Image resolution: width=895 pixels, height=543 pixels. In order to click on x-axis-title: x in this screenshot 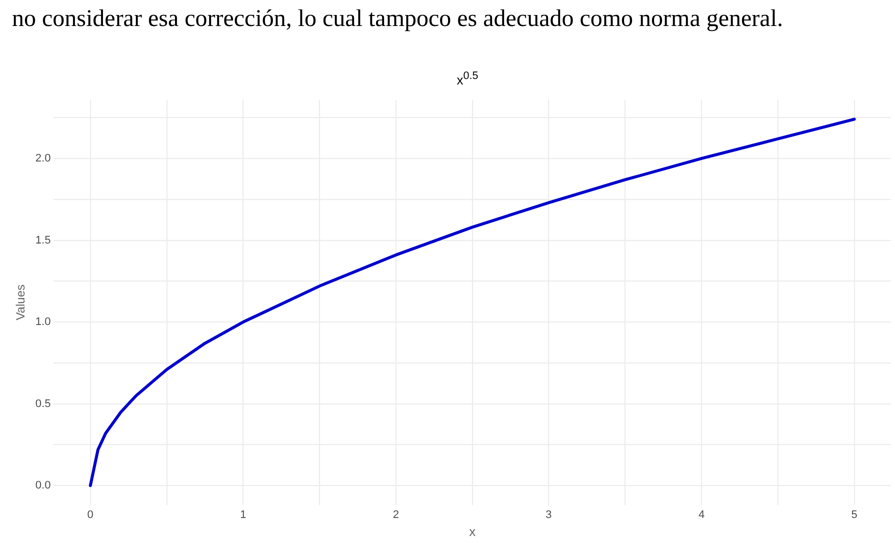, I will do `click(472, 531)`.